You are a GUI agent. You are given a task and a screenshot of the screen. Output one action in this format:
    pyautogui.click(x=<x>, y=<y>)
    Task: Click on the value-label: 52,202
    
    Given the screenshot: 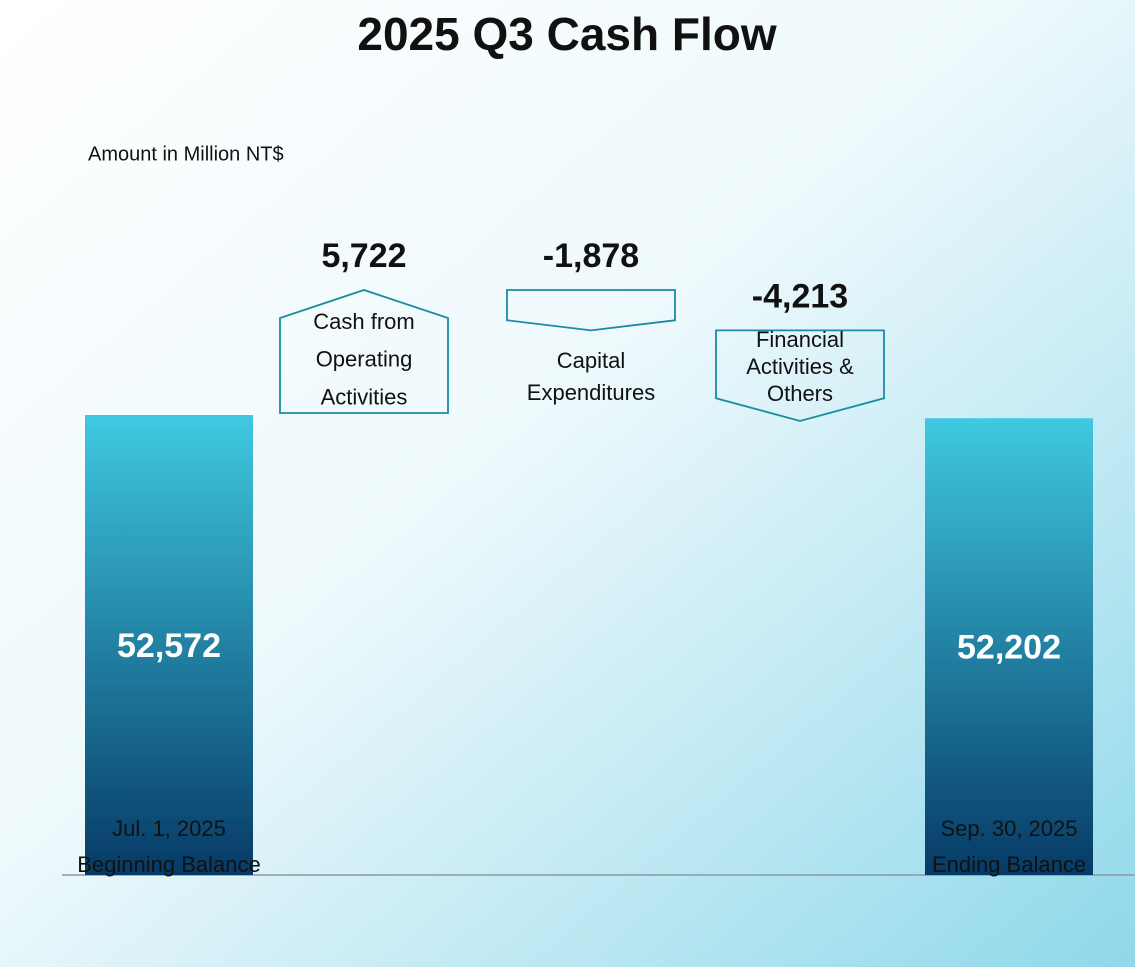 What is the action you would take?
    pyautogui.click(x=1009, y=648)
    